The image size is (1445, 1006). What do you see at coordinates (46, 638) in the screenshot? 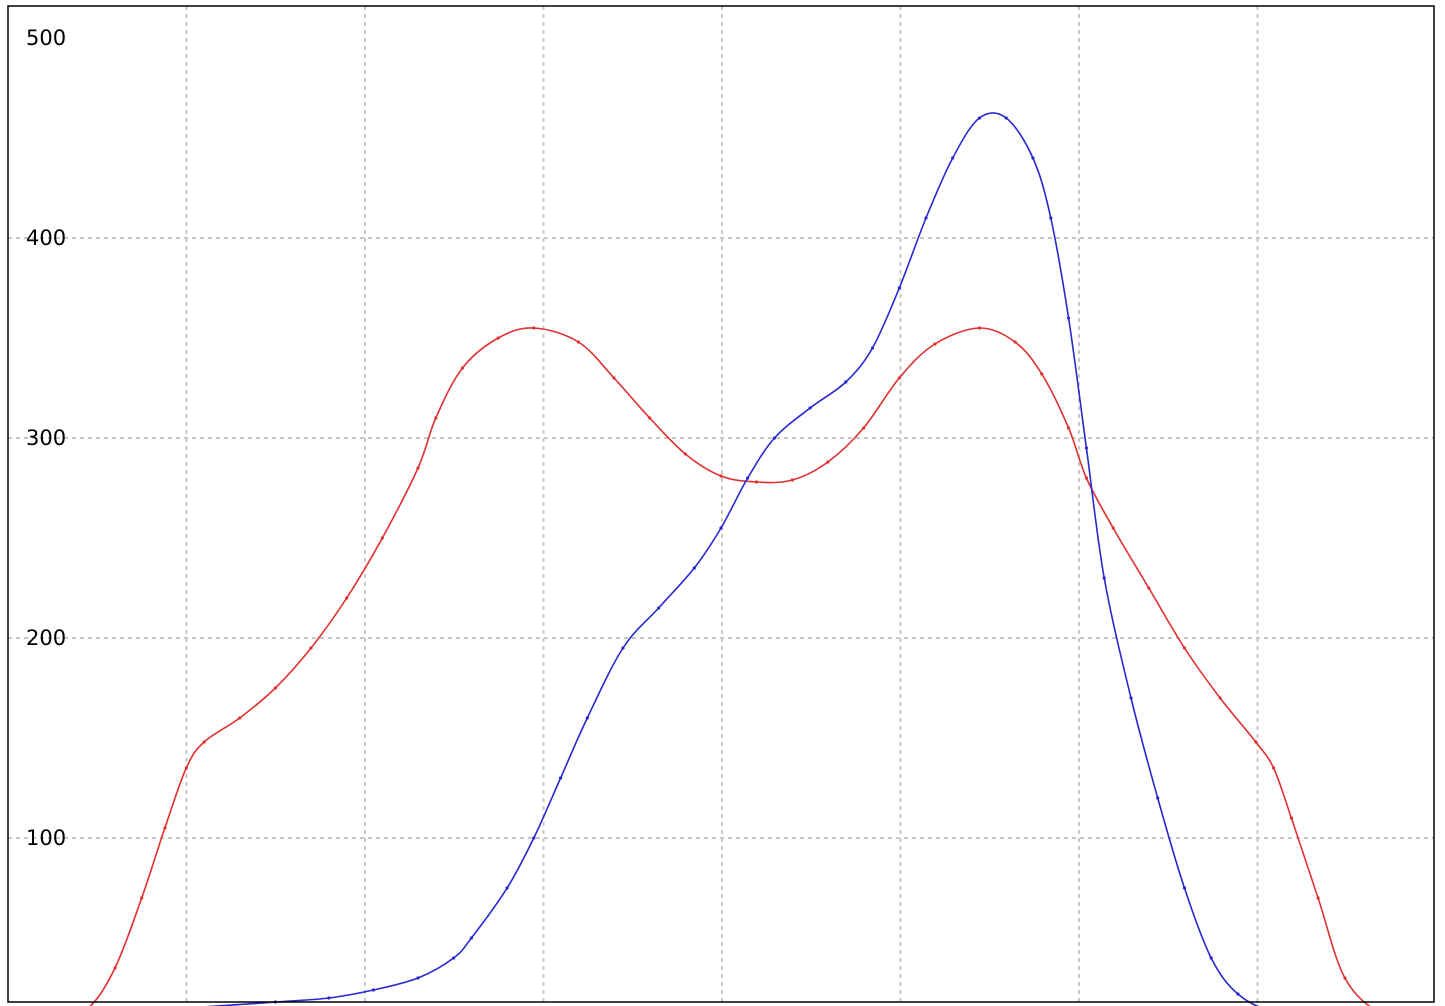
I see `y-tick-label-200: 200` at bounding box center [46, 638].